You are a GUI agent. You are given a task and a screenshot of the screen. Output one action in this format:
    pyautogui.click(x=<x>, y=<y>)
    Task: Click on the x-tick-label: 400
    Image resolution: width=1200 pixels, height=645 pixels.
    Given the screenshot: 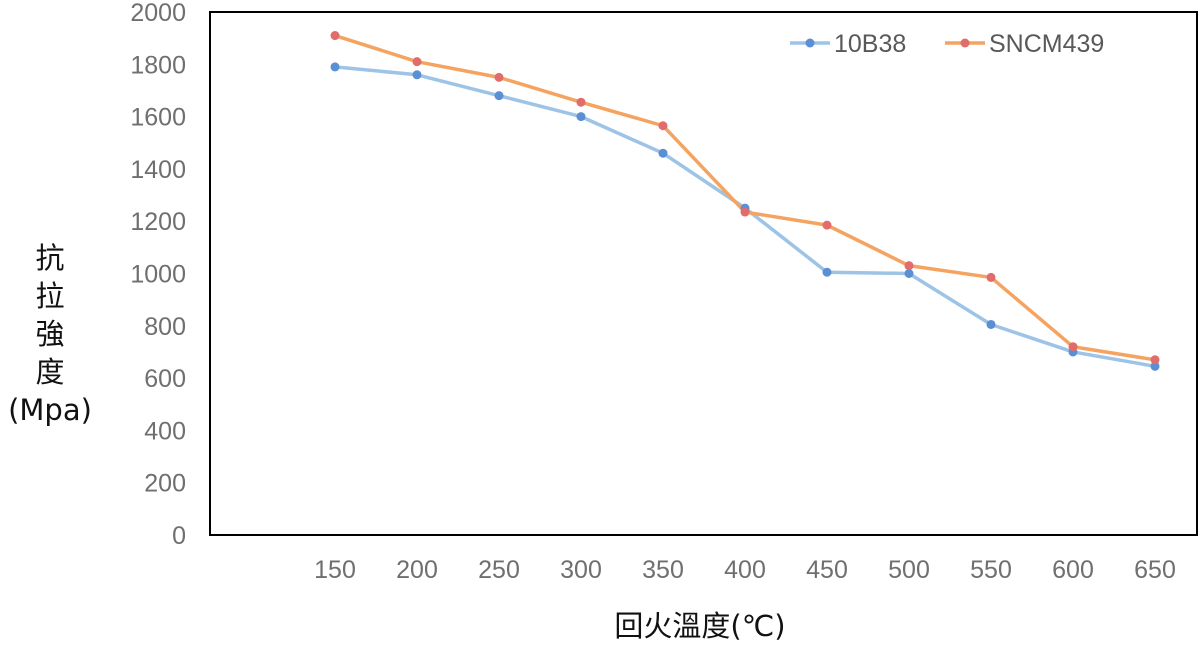 What is the action you would take?
    pyautogui.click(x=745, y=570)
    